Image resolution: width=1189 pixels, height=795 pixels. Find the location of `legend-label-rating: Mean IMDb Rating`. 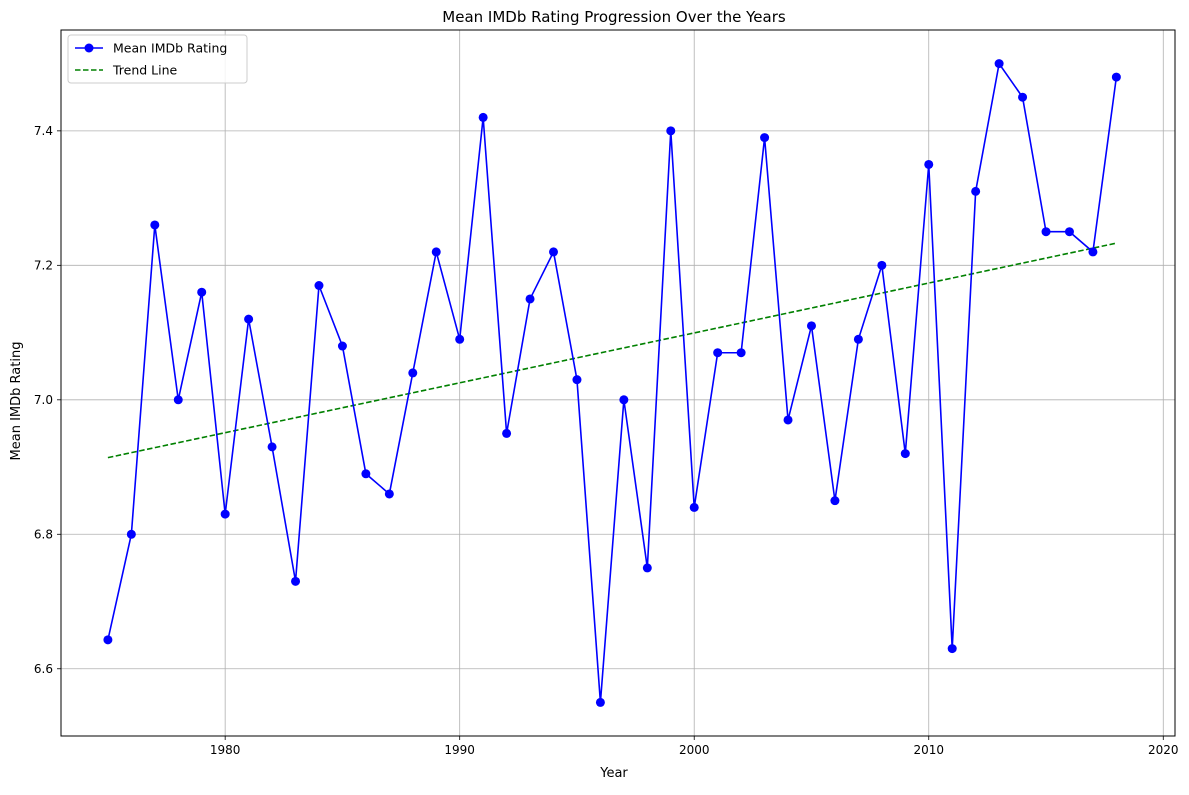

legend-label-rating: Mean IMDb Rating is located at coordinates (170, 48).